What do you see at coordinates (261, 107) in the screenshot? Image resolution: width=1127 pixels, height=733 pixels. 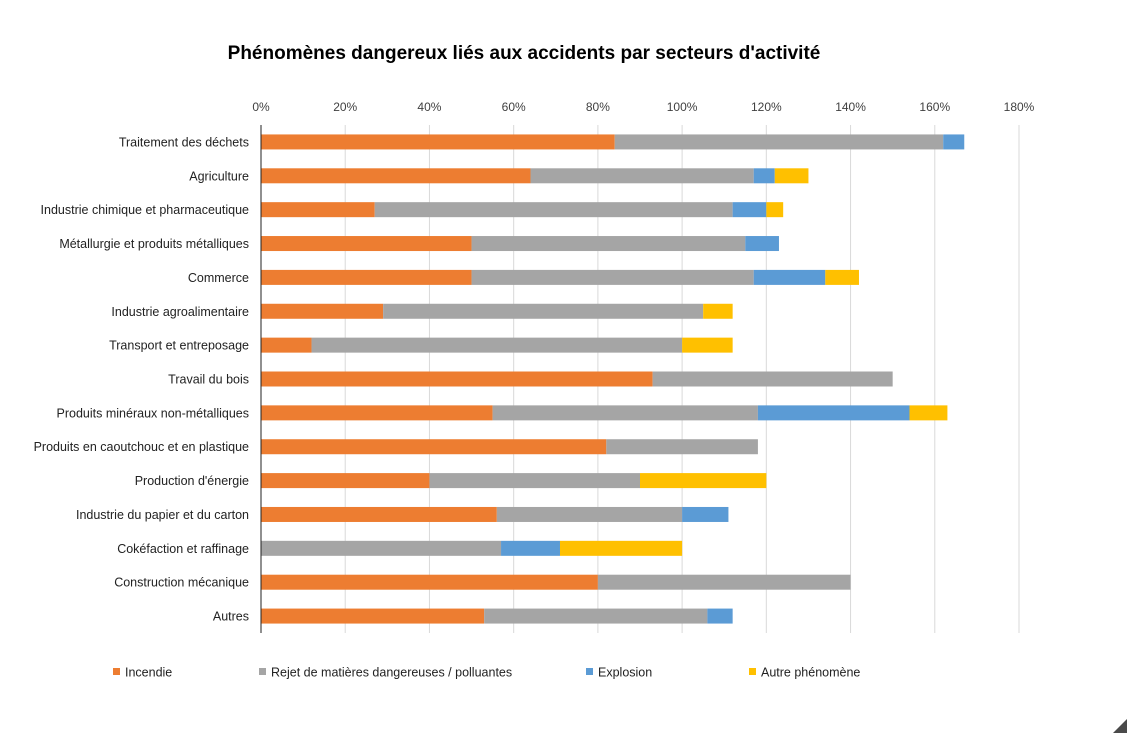 I see `x-tick-label: 0%` at bounding box center [261, 107].